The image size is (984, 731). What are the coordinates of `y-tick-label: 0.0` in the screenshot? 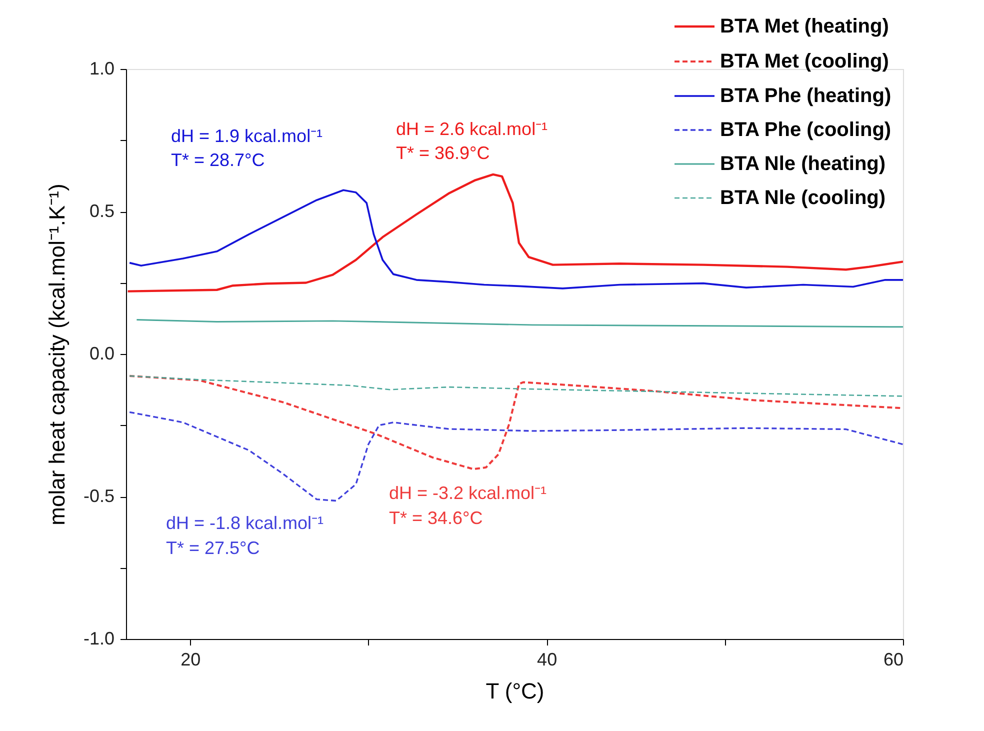 It's located at (101, 354).